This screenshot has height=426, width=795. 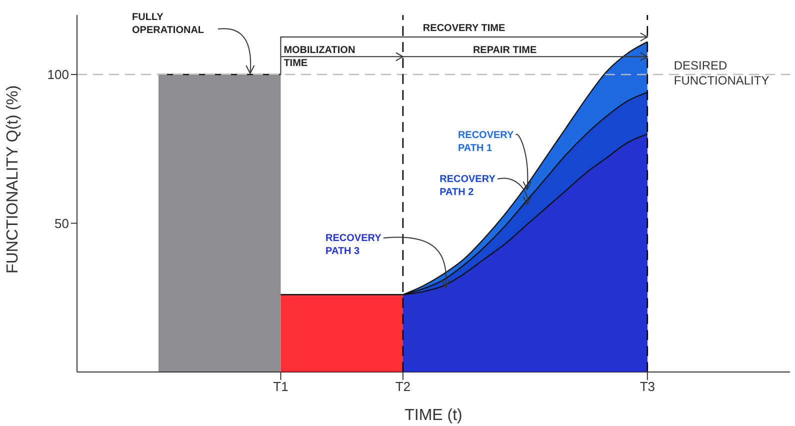 I want to click on y-tick-label: 100, so click(x=58, y=74).